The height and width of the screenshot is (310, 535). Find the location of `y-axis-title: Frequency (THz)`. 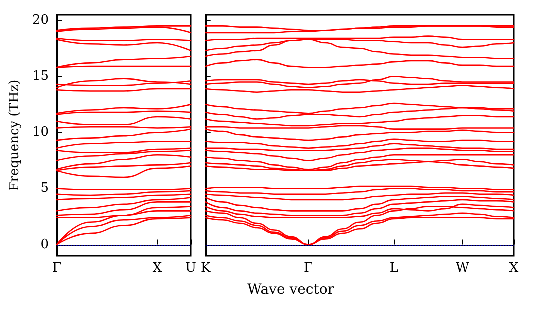

y-axis-title: Frequency (THz) is located at coordinates (15, 136).